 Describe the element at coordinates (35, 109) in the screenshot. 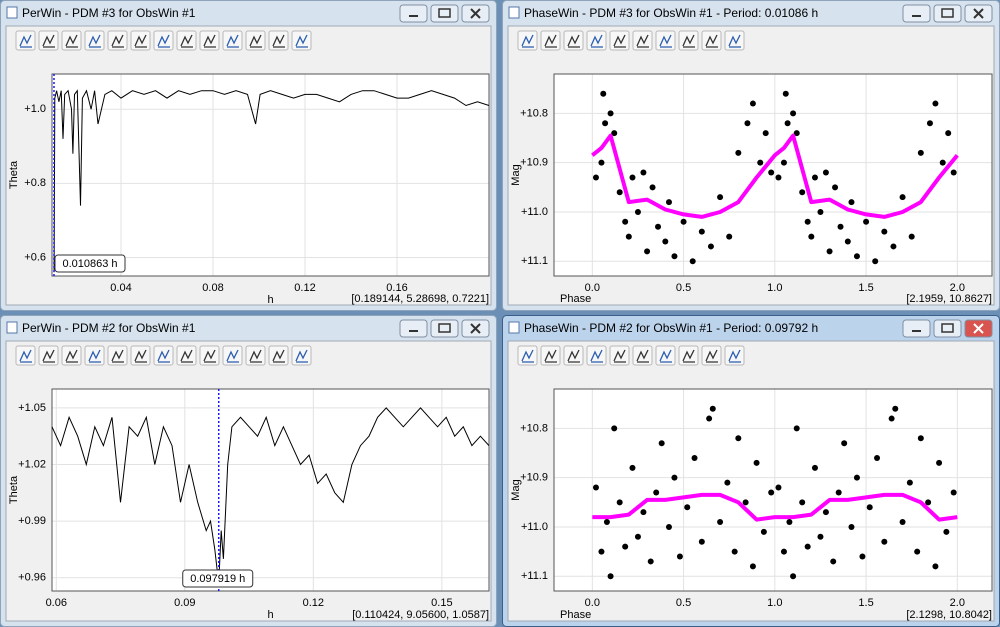

I see `y-tick-label: +1.0` at that location.